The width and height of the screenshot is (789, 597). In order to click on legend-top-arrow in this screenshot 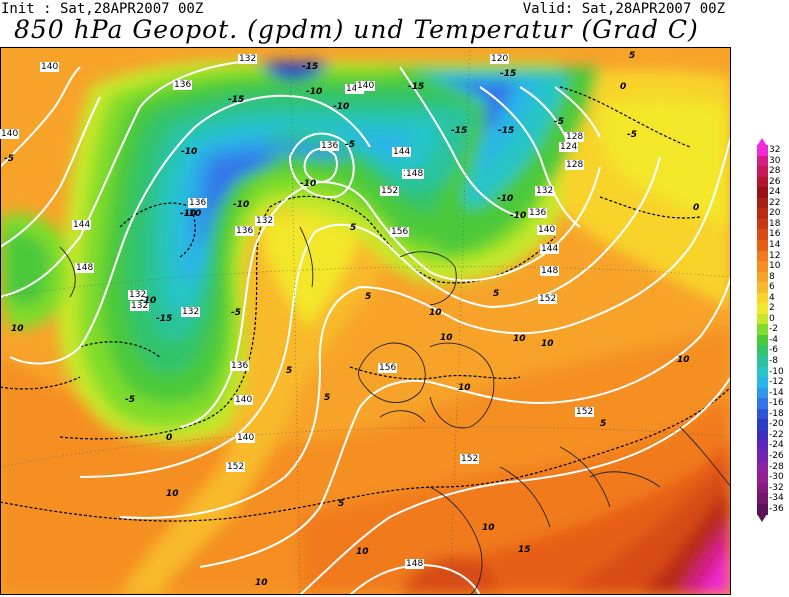, I will do `click(762, 142)`.